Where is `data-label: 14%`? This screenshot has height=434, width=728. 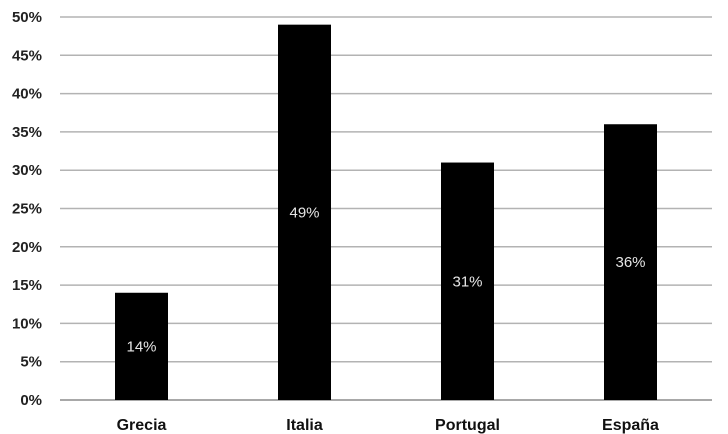
data-label: 14% is located at coordinates (141, 346).